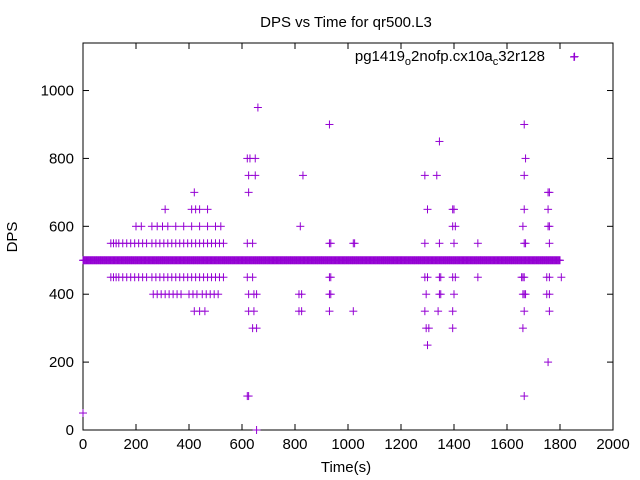 Image resolution: width=640 pixels, height=480 pixels. What do you see at coordinates (346, 467) in the screenshot?
I see `x-axis-label: Time(s)` at bounding box center [346, 467].